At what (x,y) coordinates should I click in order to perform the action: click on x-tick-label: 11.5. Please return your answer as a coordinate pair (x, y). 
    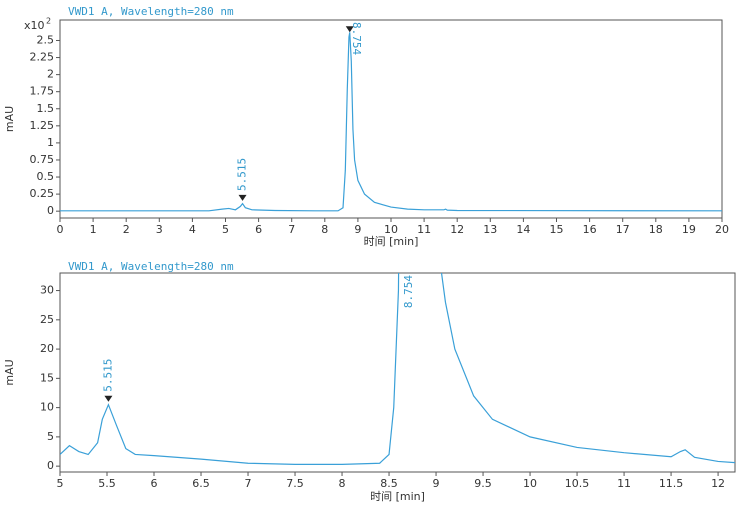
    Looking at the image, I should click on (671, 483).